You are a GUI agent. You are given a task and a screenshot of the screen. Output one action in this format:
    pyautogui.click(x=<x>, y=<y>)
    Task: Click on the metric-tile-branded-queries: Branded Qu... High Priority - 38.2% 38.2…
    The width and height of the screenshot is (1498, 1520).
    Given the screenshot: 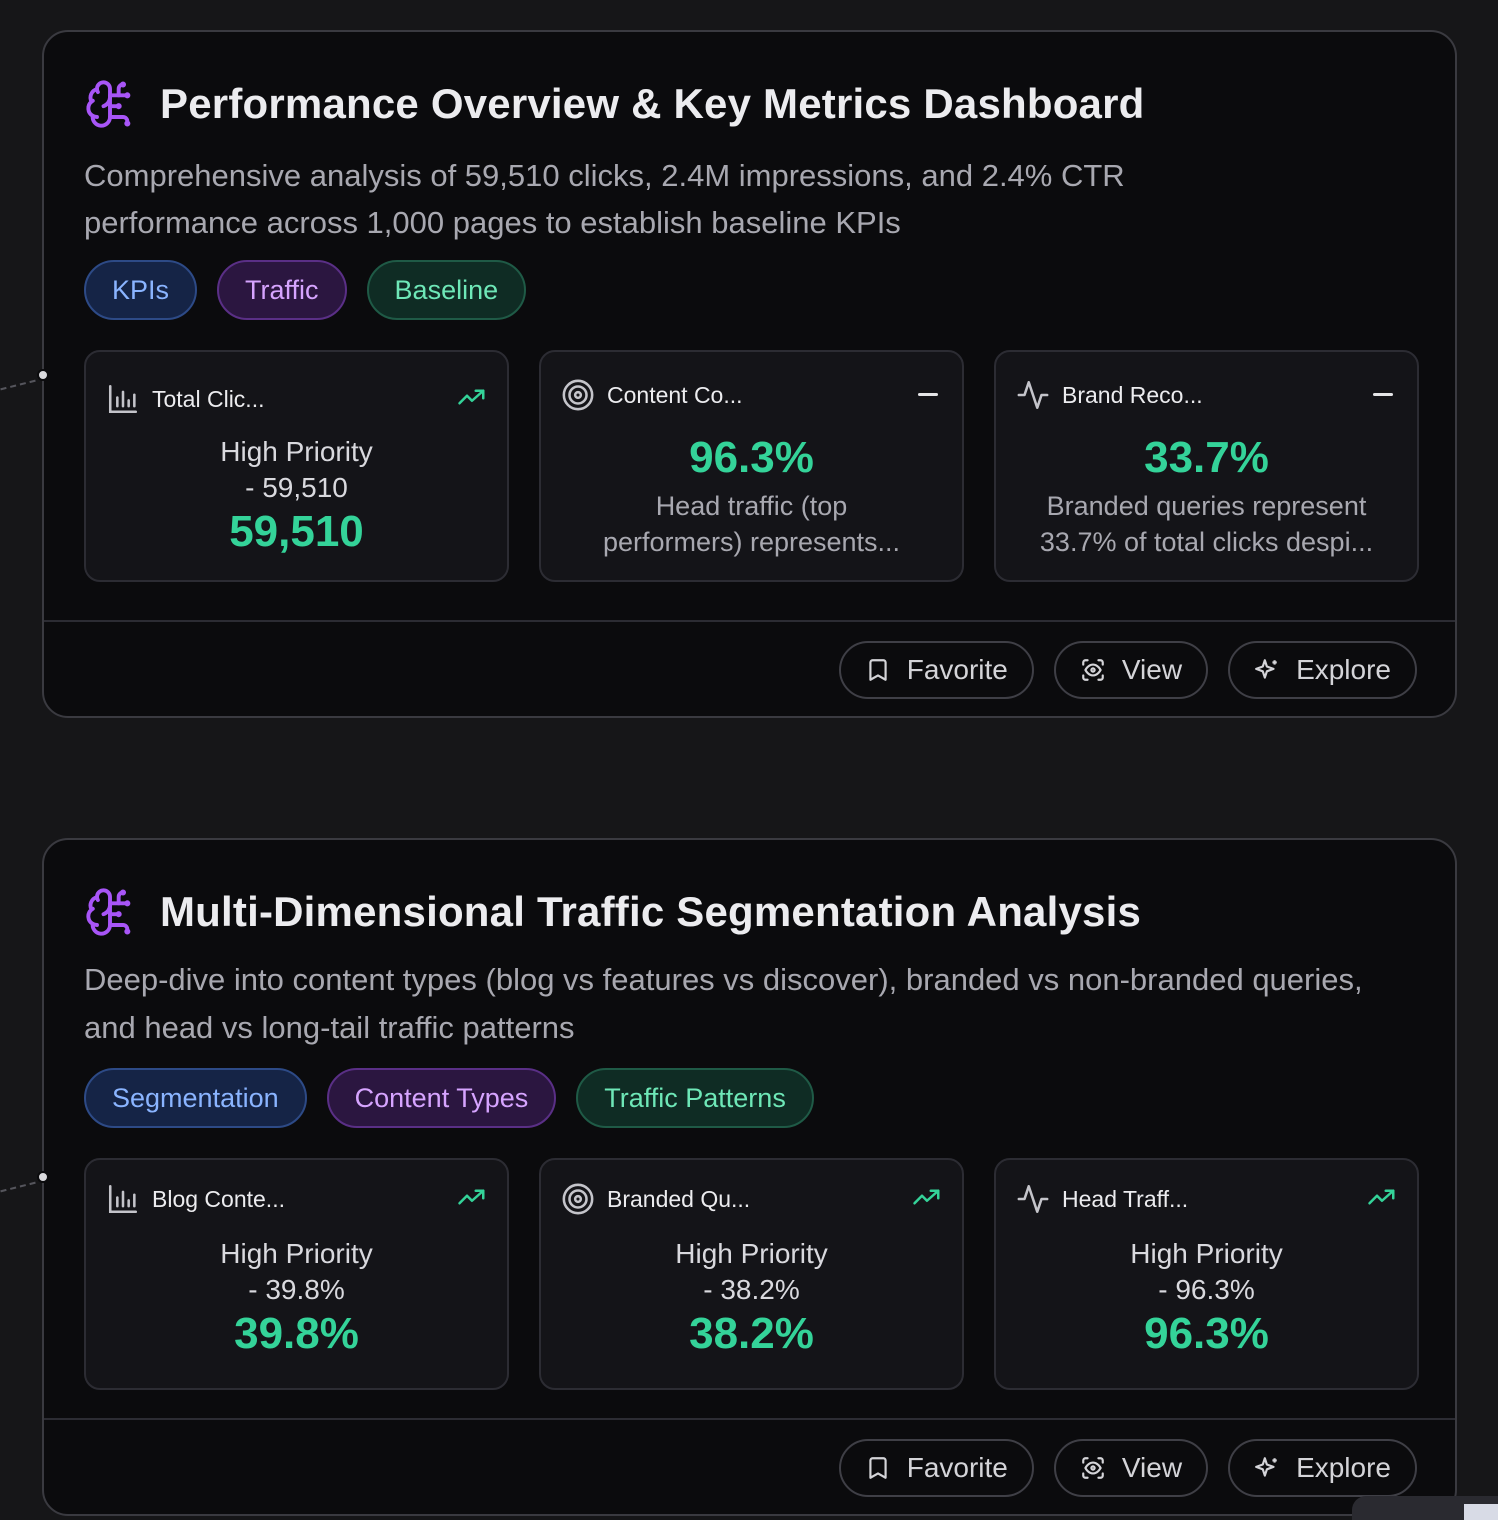 What is the action you would take?
    pyautogui.click(x=751, y=1274)
    